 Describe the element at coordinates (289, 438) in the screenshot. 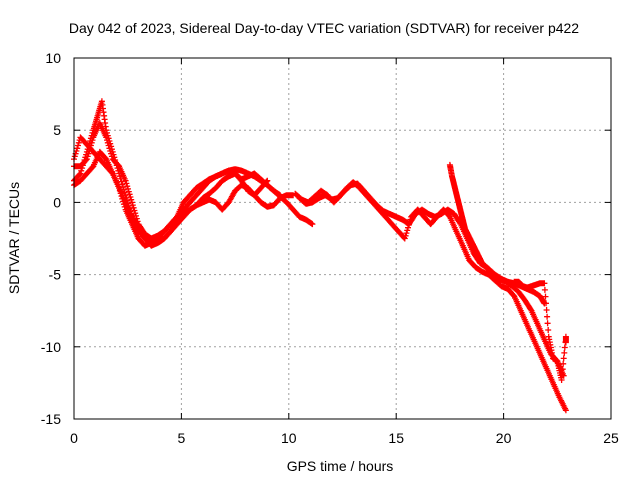

I see `x-tick-label: 10` at that location.